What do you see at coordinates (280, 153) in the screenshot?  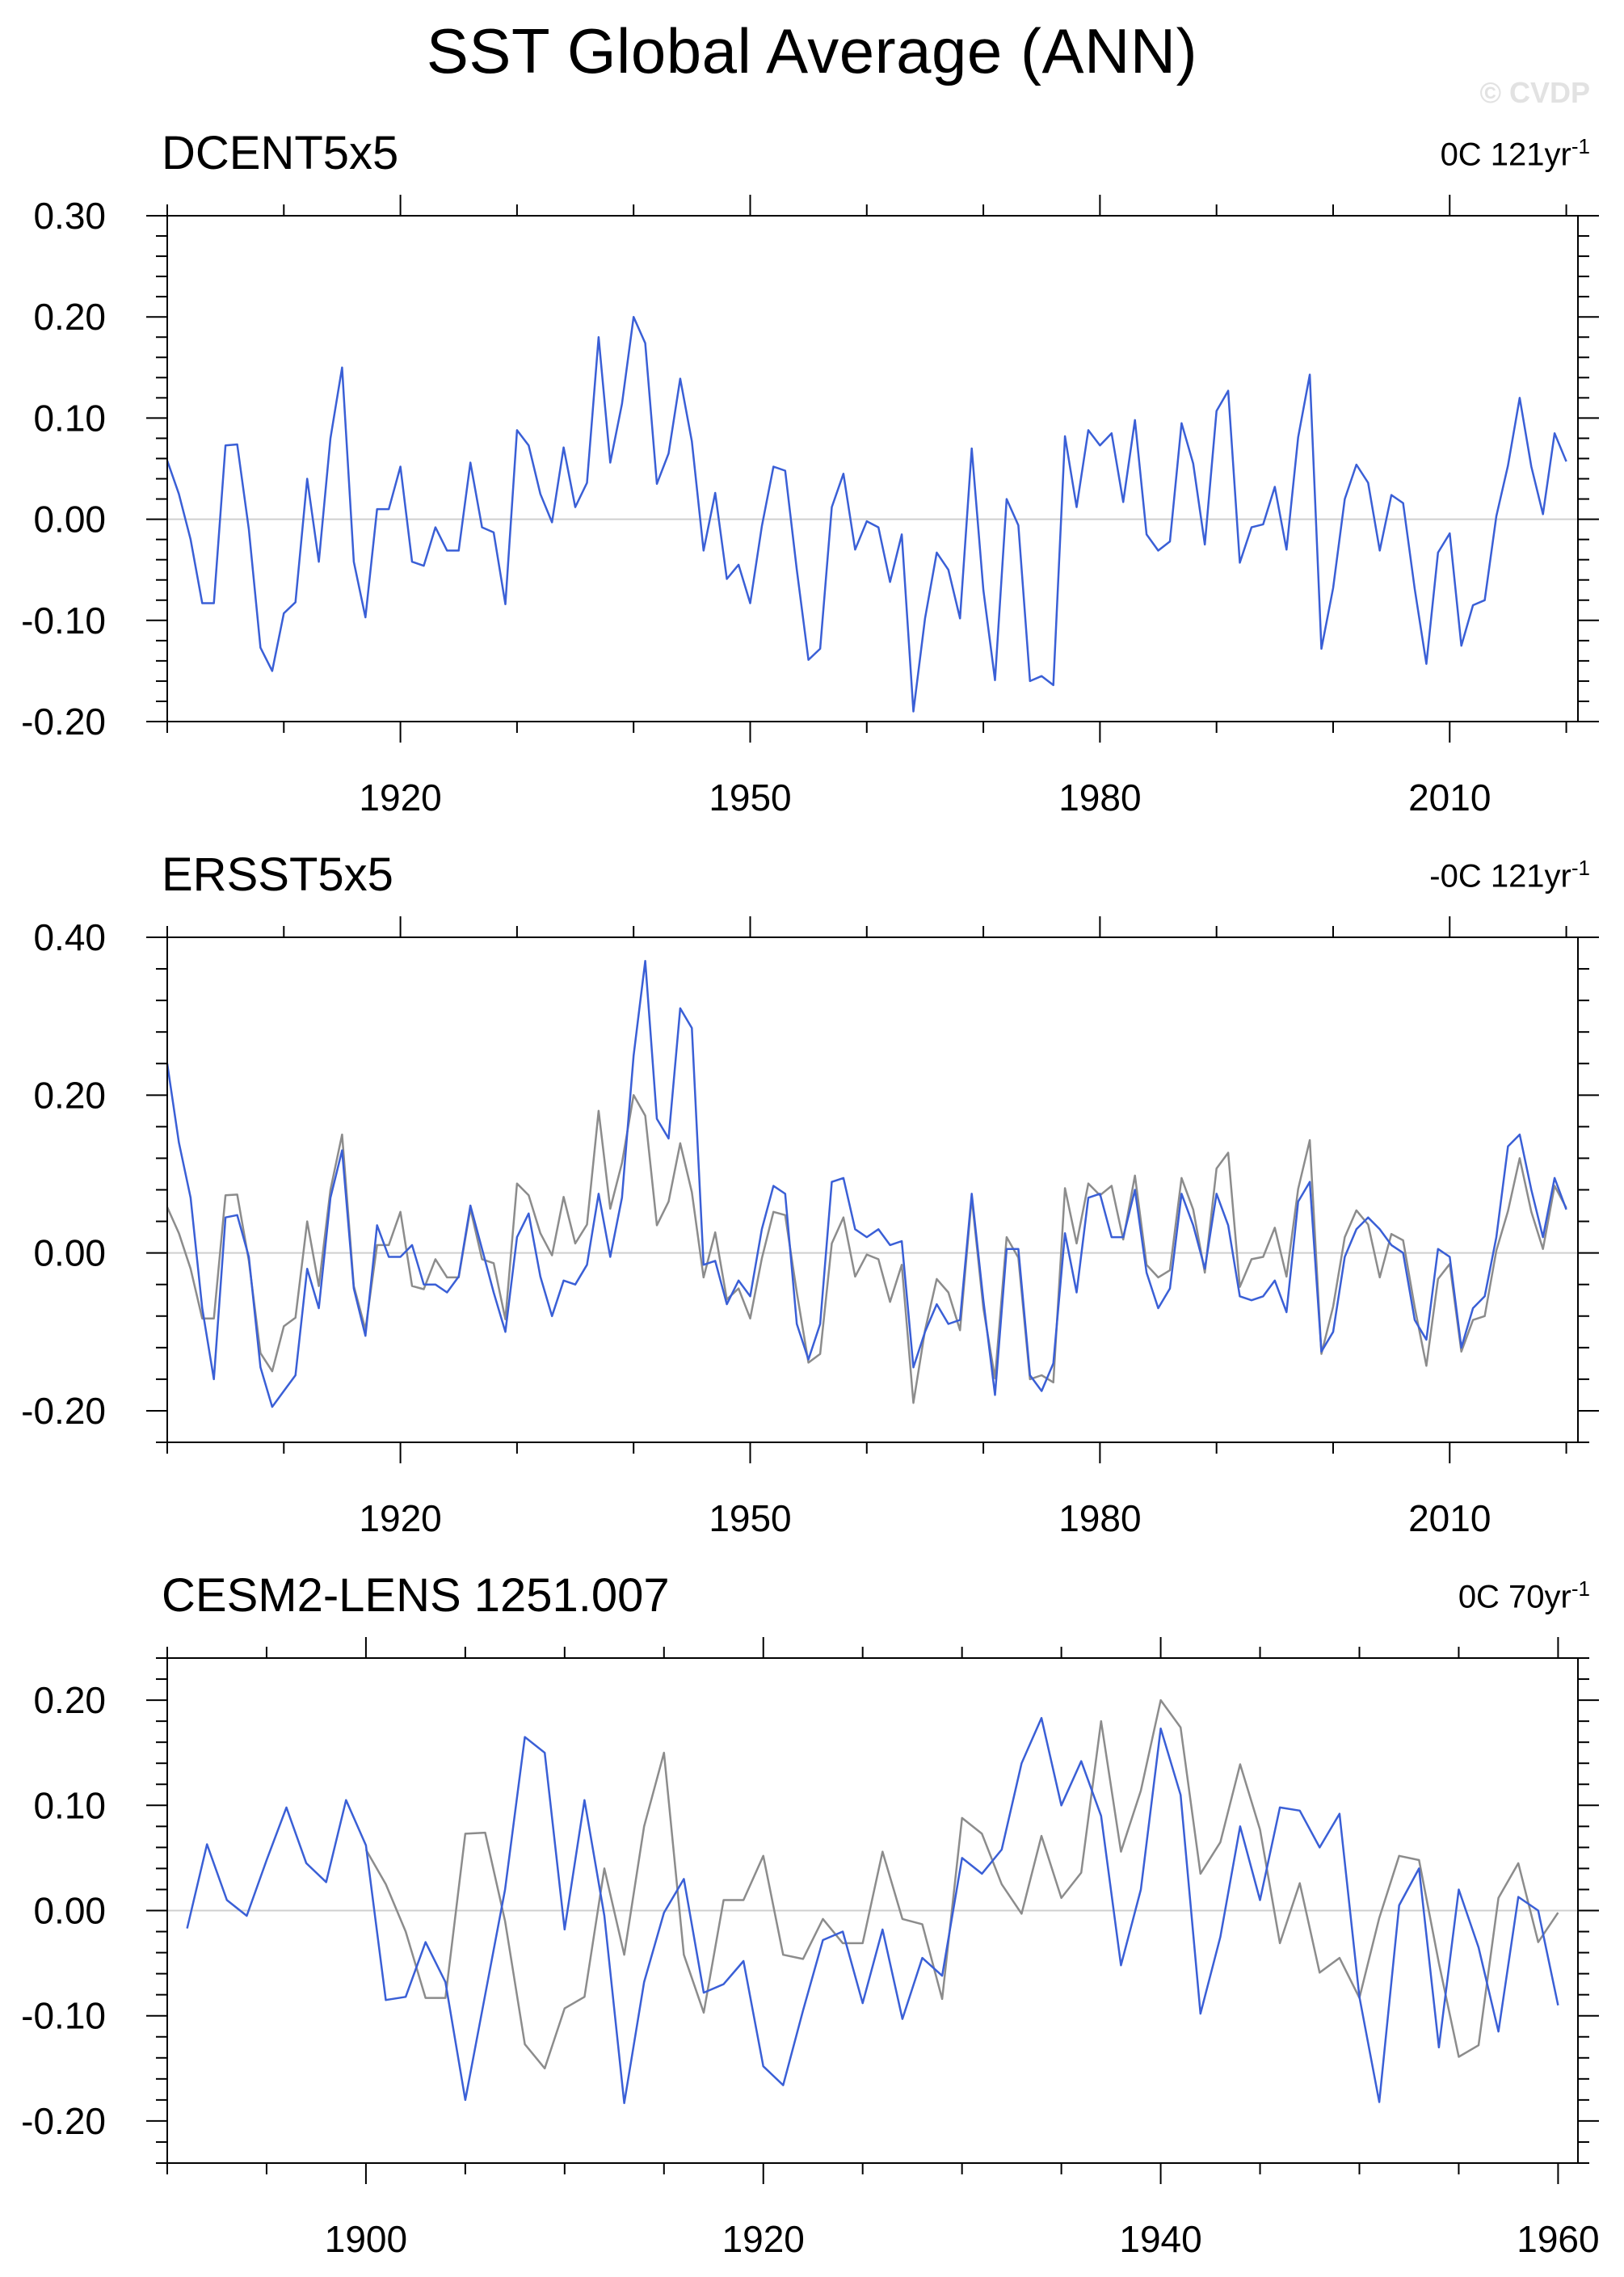 I see `panel-title: DCENT5x5` at bounding box center [280, 153].